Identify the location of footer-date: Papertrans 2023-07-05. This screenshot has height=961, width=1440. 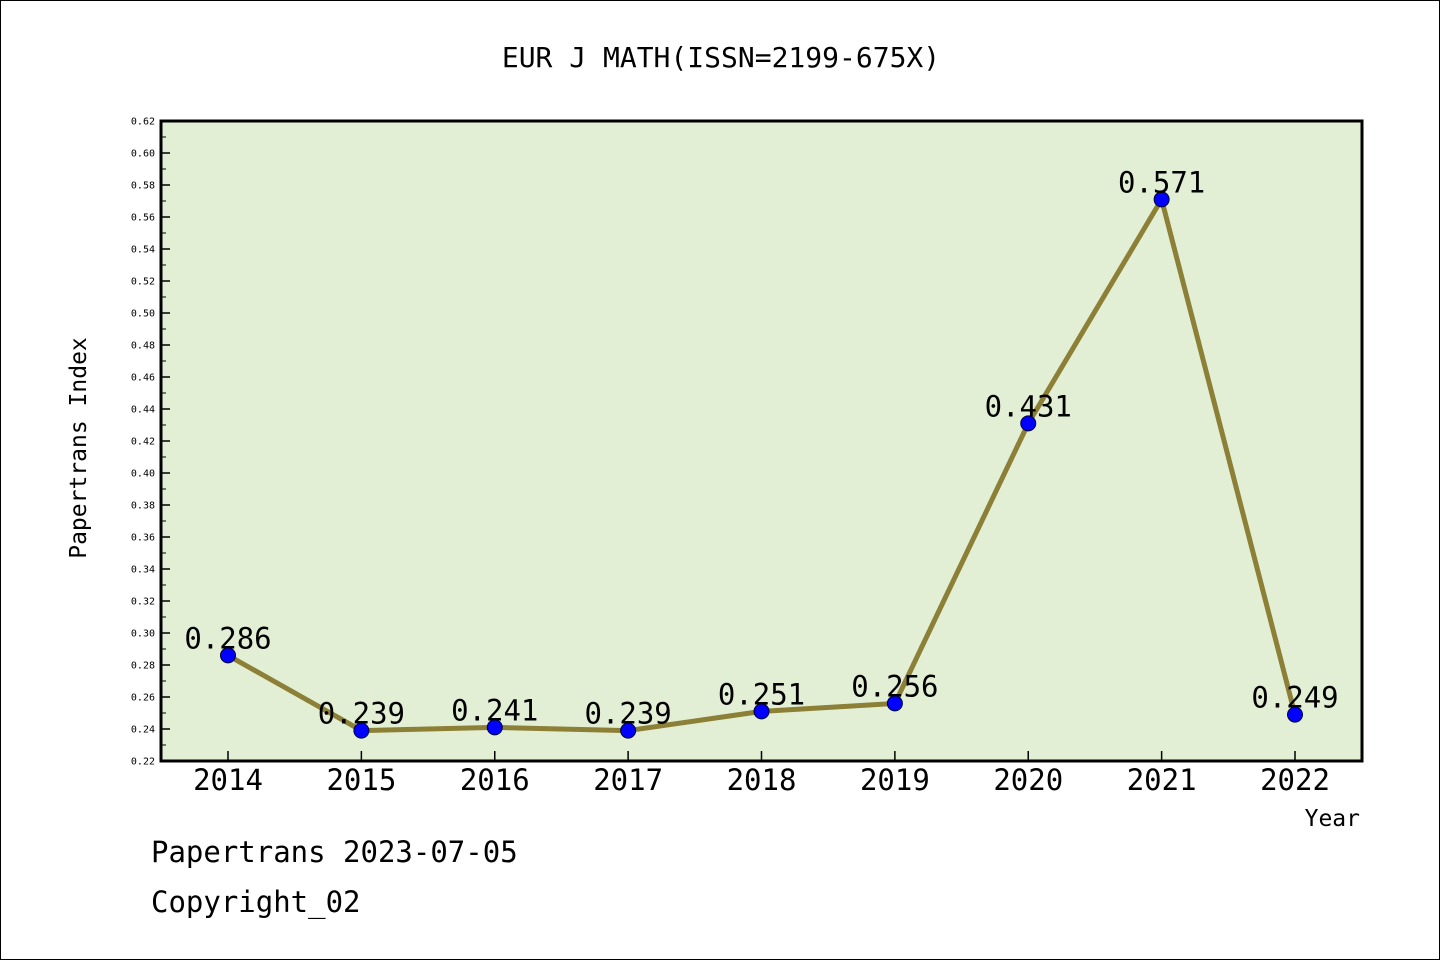
(334, 852).